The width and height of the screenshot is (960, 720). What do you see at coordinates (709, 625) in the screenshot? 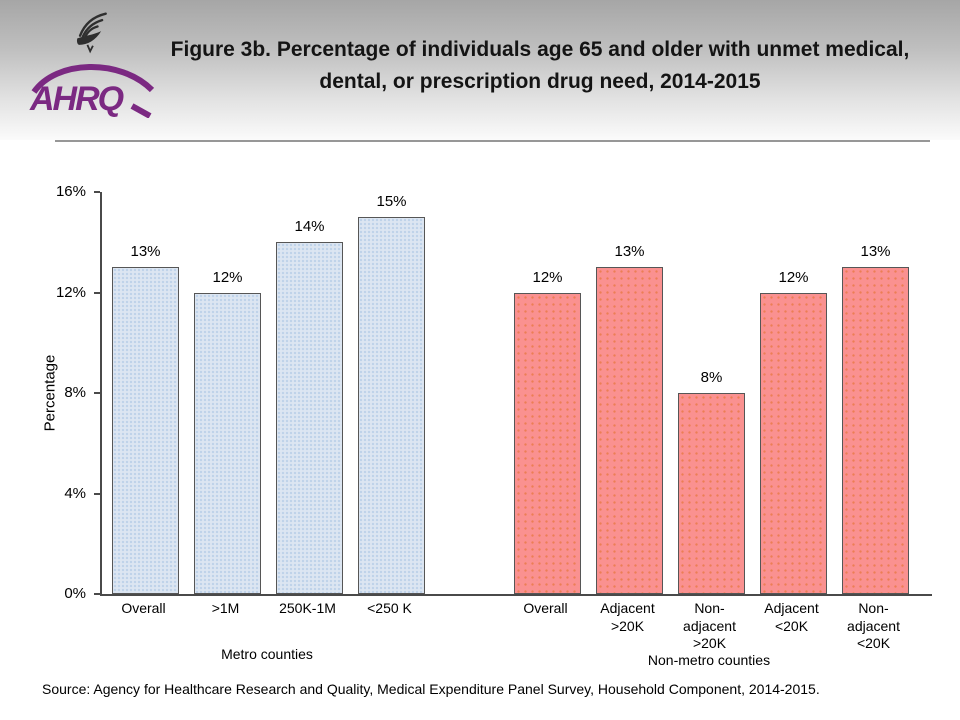
I see `x-axis-category-label: Non- adjacent >20K` at bounding box center [709, 625].